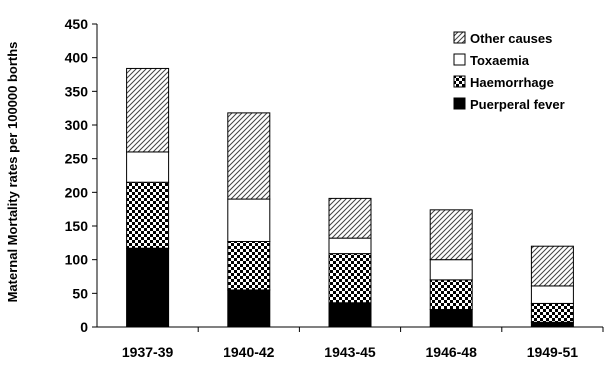  Describe the element at coordinates (77, 159) in the screenshot. I see `y-tick-label: 250` at that location.